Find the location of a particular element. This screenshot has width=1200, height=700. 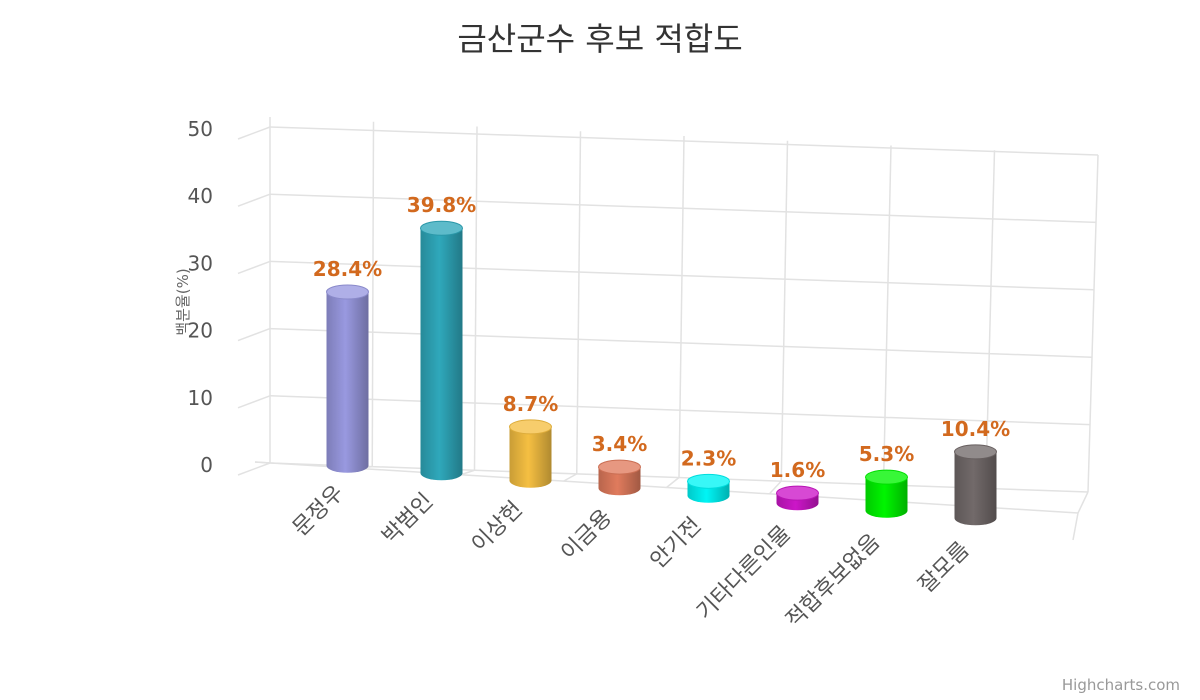

floor-front-edge is located at coordinates (666, 487).